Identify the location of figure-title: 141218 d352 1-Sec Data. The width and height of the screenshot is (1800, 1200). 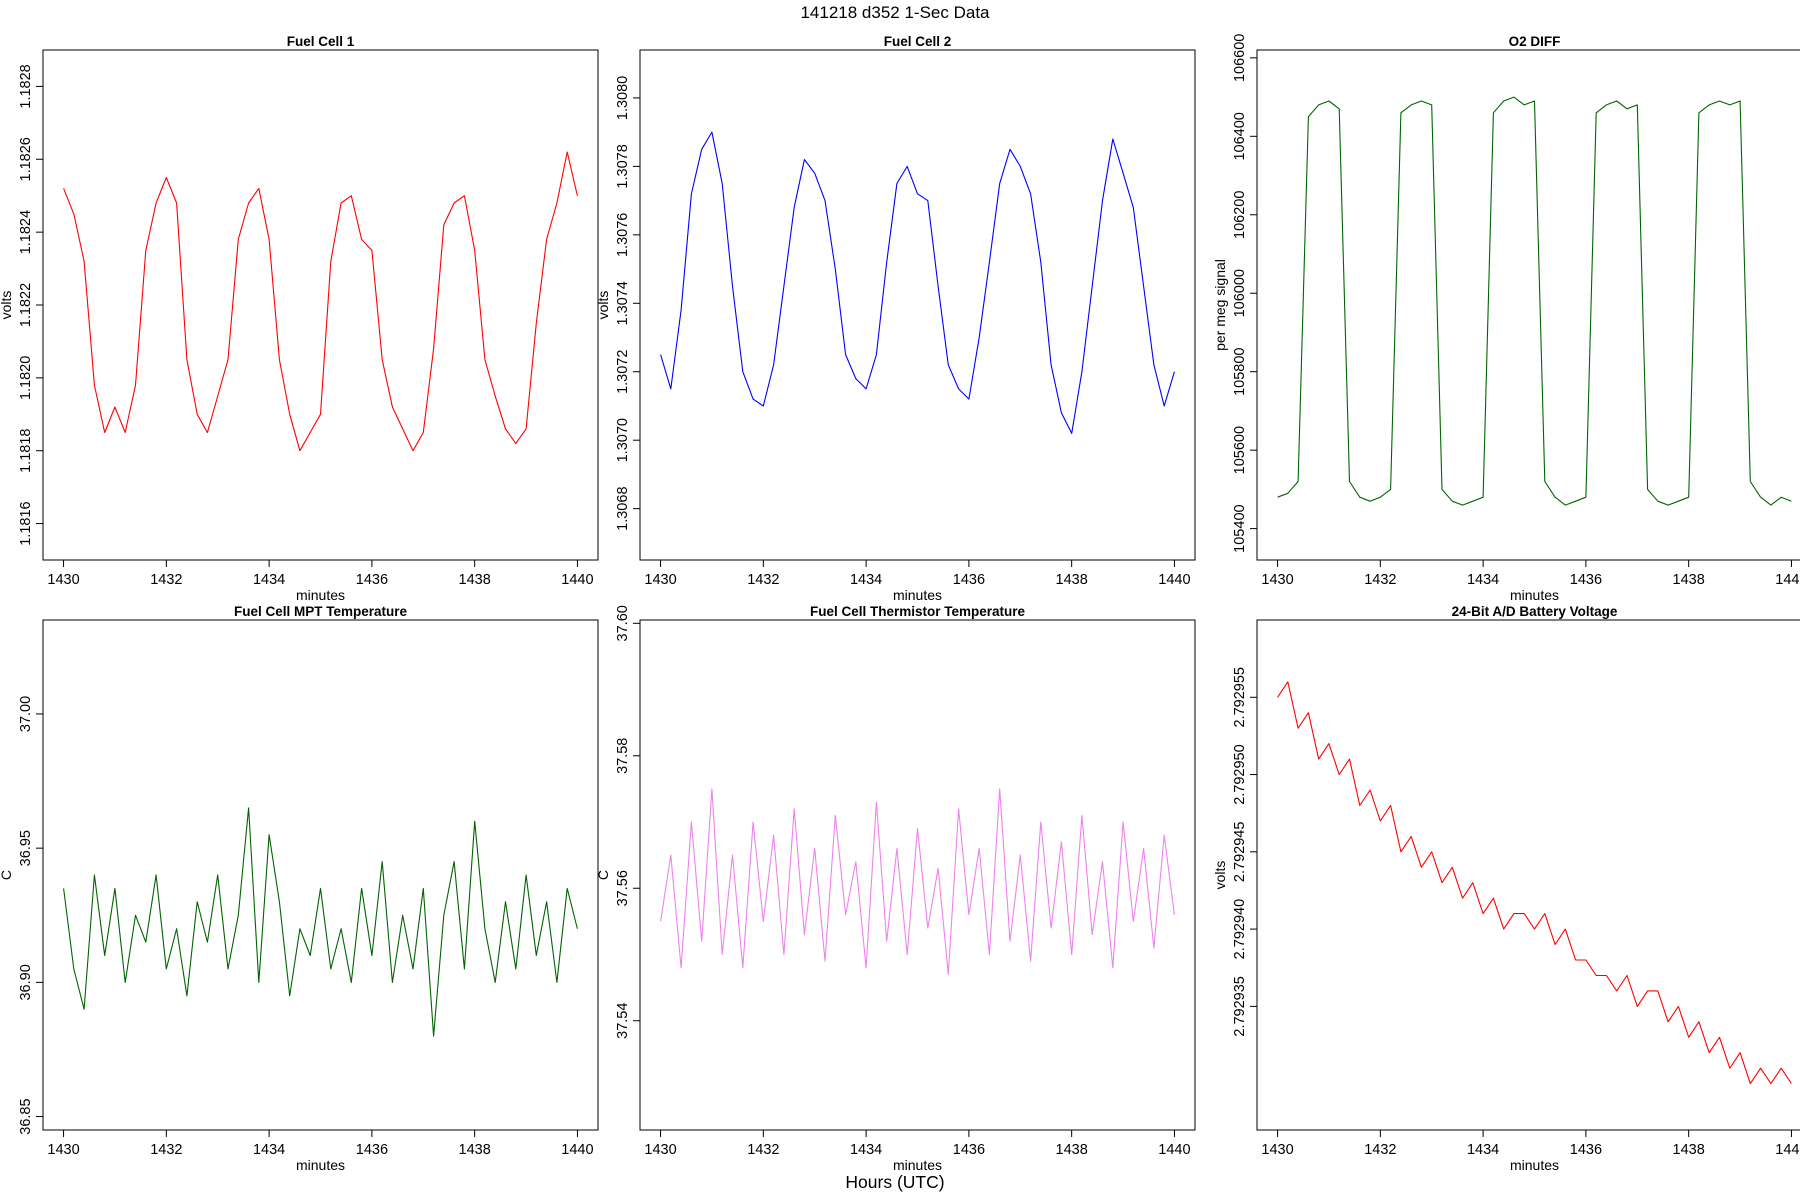
(895, 12).